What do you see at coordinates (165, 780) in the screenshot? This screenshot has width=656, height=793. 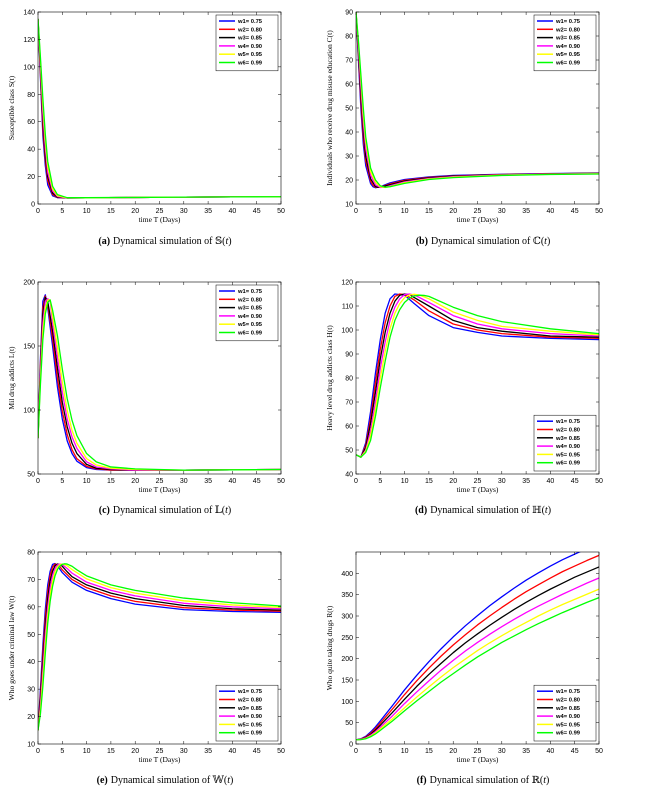 I see `caption-e: (e) Dynamical simulation of 𝕎(t)` at bounding box center [165, 780].